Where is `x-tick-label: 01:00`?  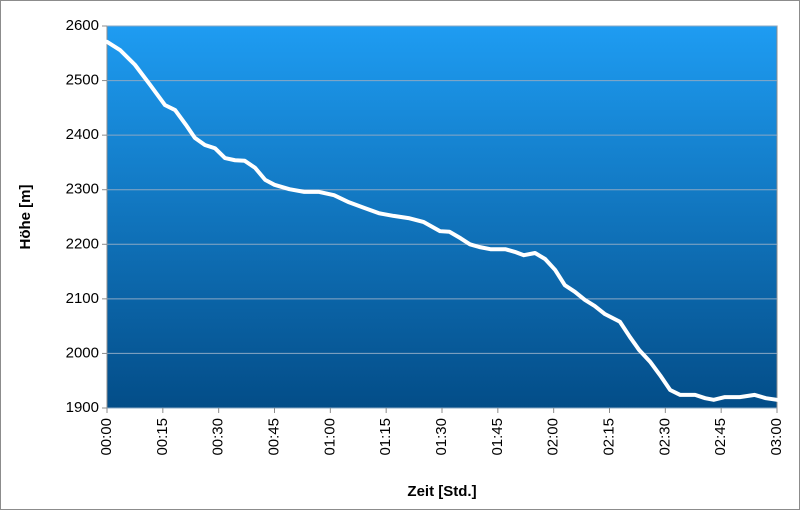
x-tick-label: 01:00 is located at coordinates (329, 437).